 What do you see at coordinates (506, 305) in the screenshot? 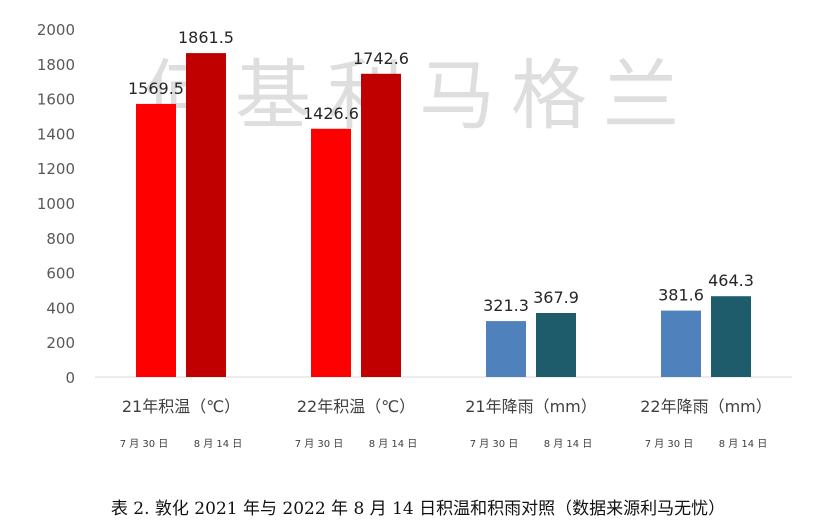
I see `data-label: 321.3` at bounding box center [506, 305].